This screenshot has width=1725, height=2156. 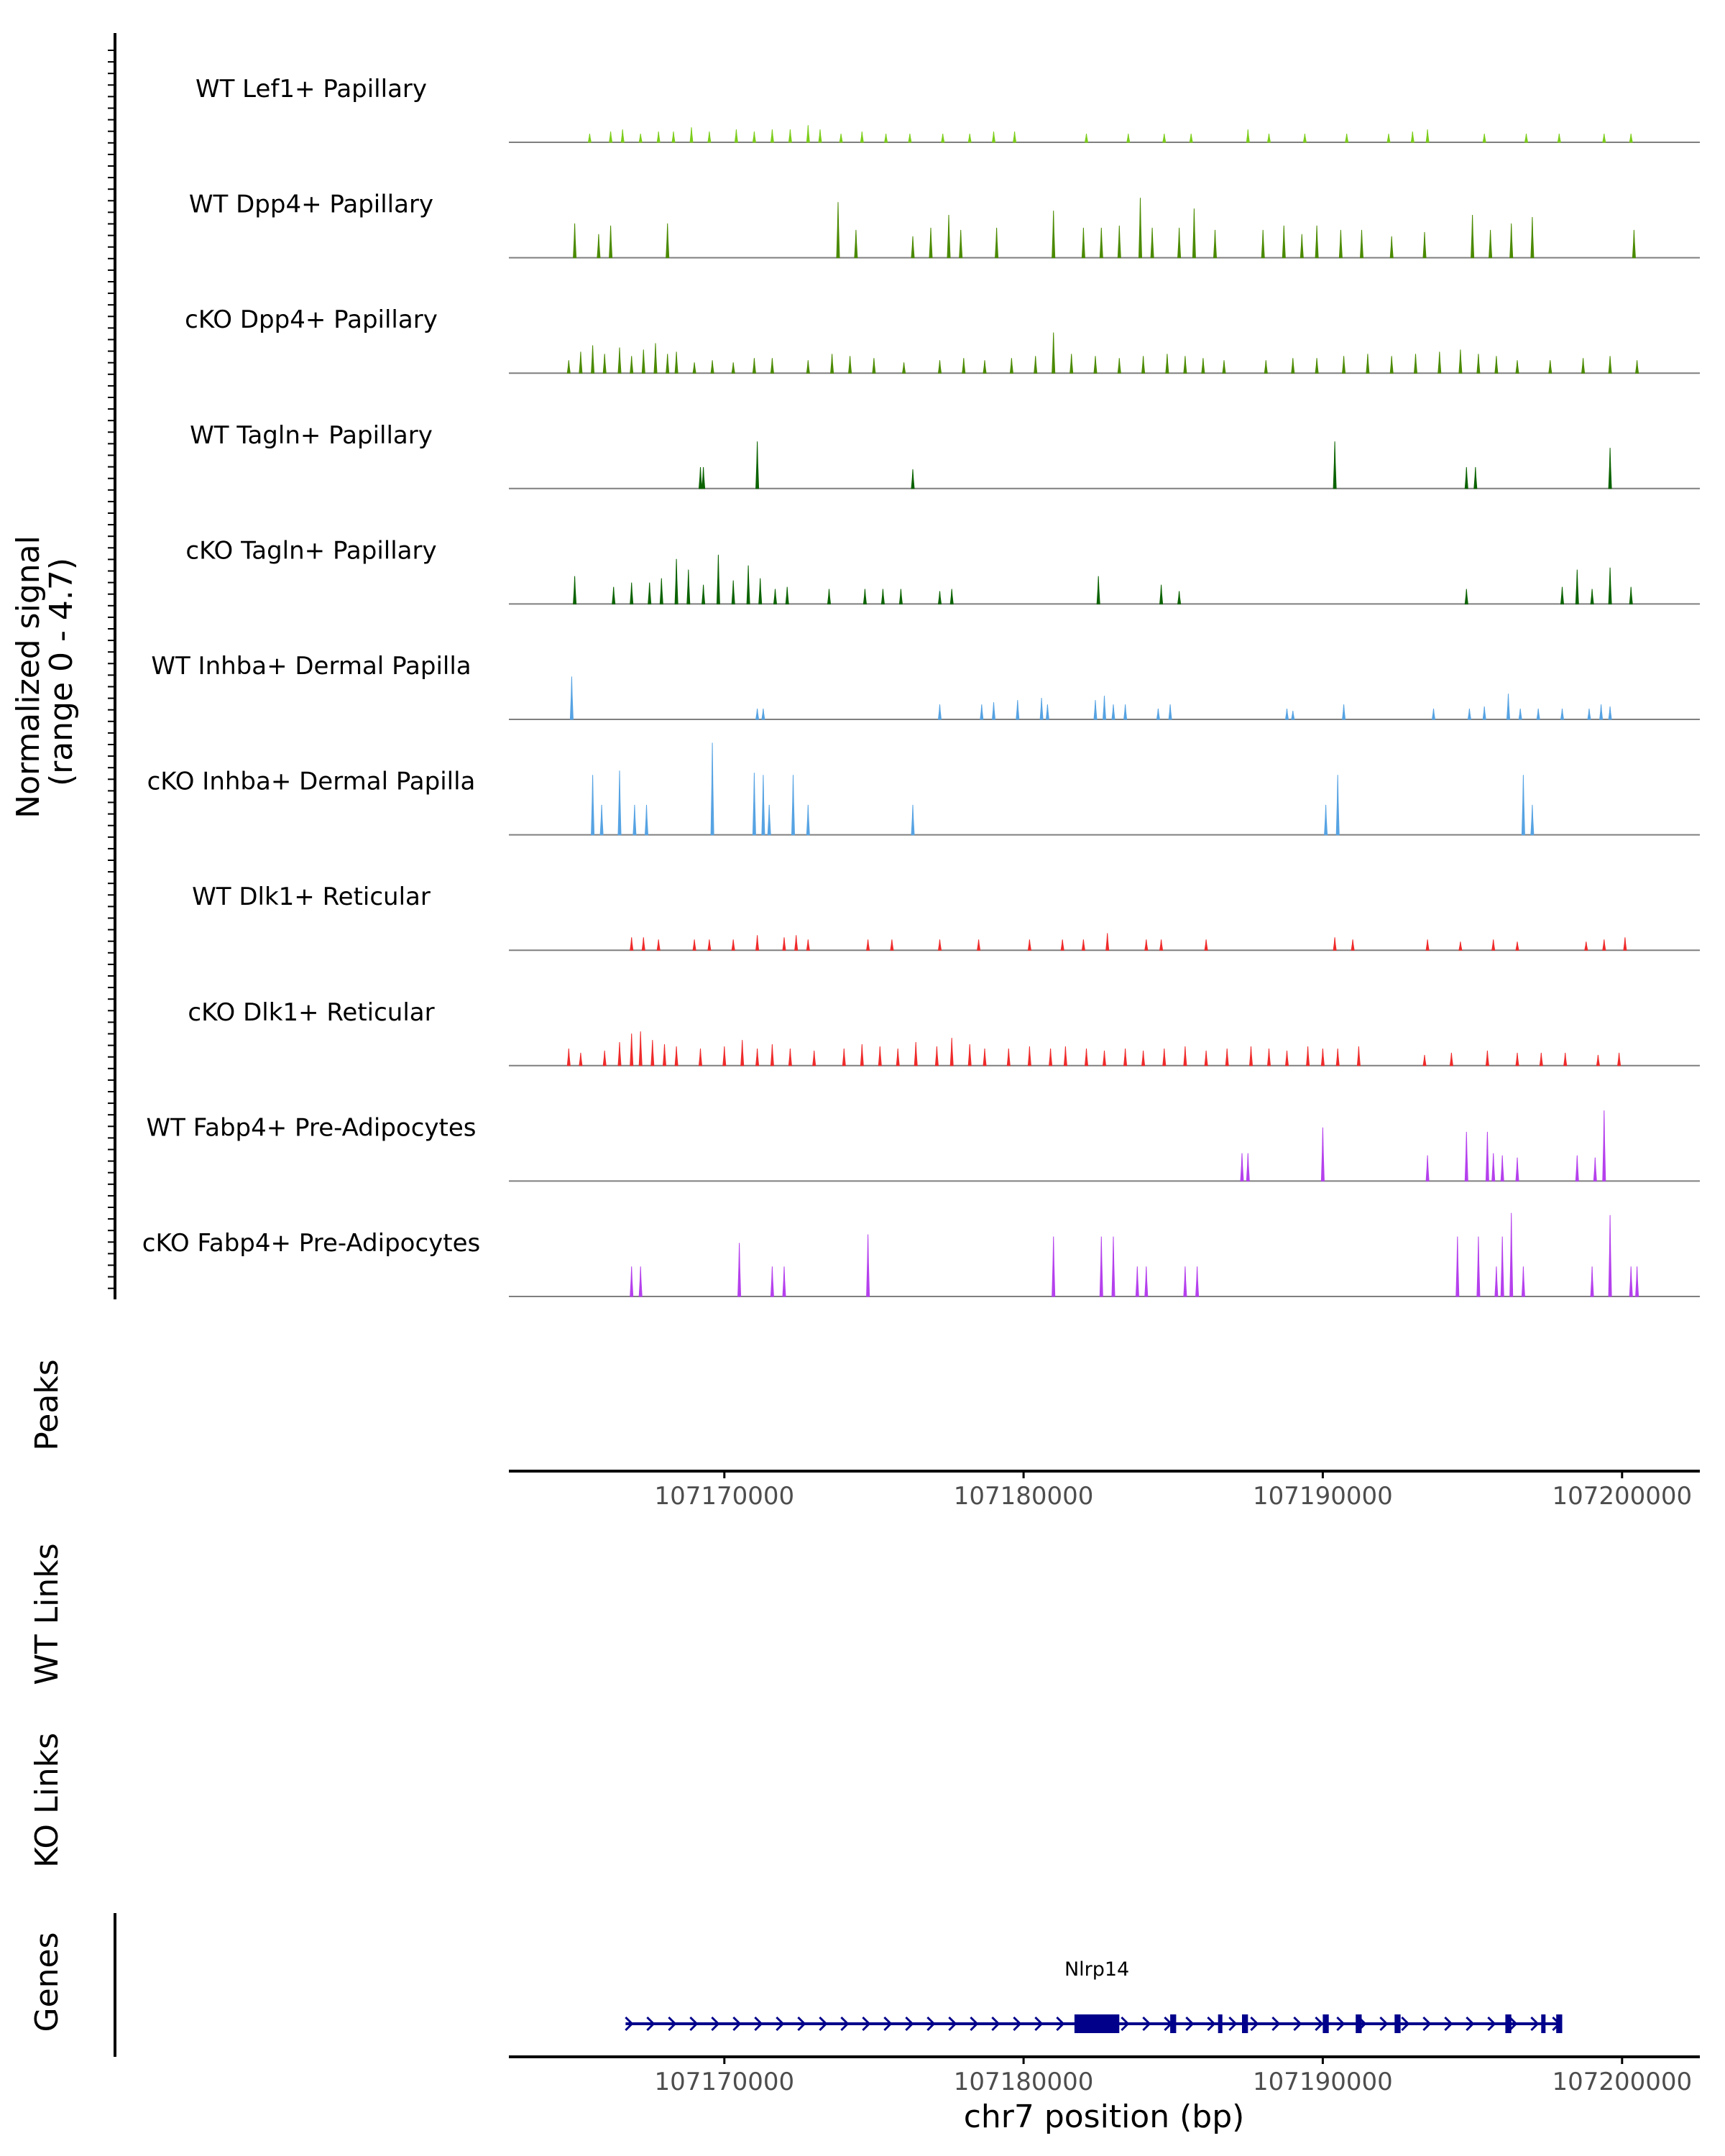 What do you see at coordinates (1173, 2076) in the screenshot?
I see `genes-x-ticks: 107170000 107180000 107190000 107200000` at bounding box center [1173, 2076].